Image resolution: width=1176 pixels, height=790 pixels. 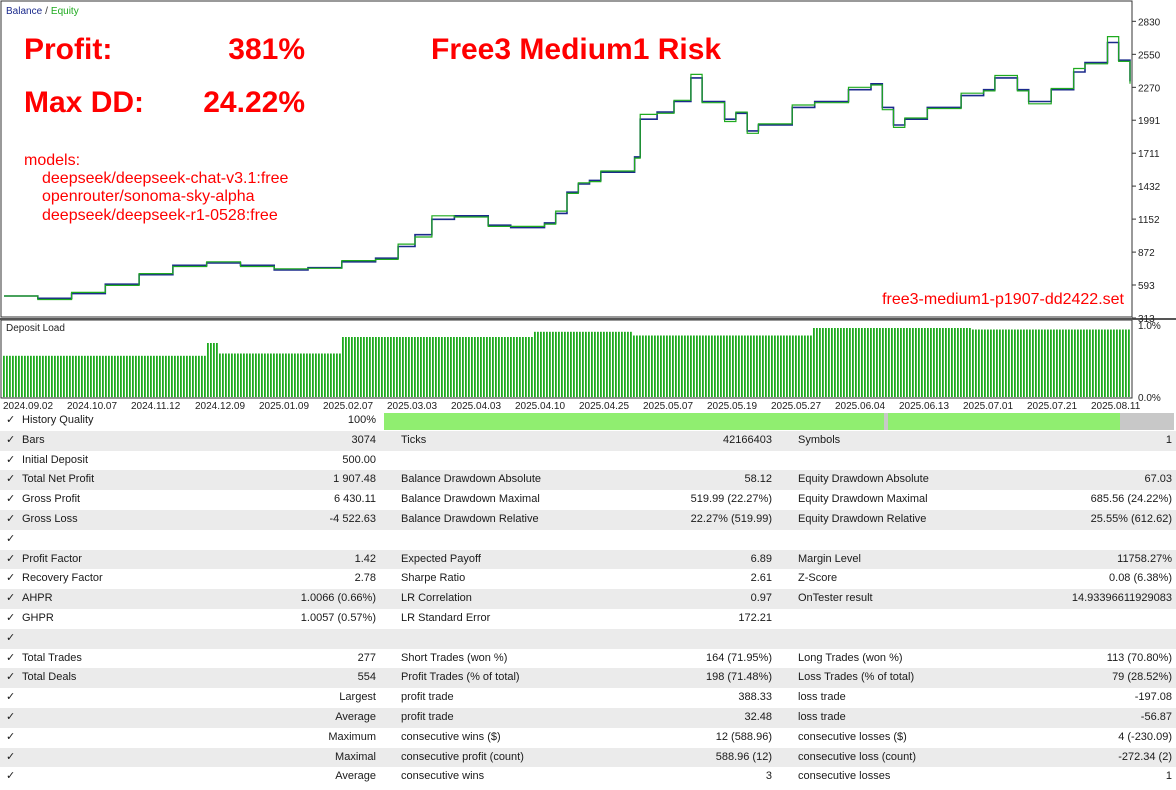 I want to click on stat-label: Profit Trades (% of total), so click(x=460, y=677).